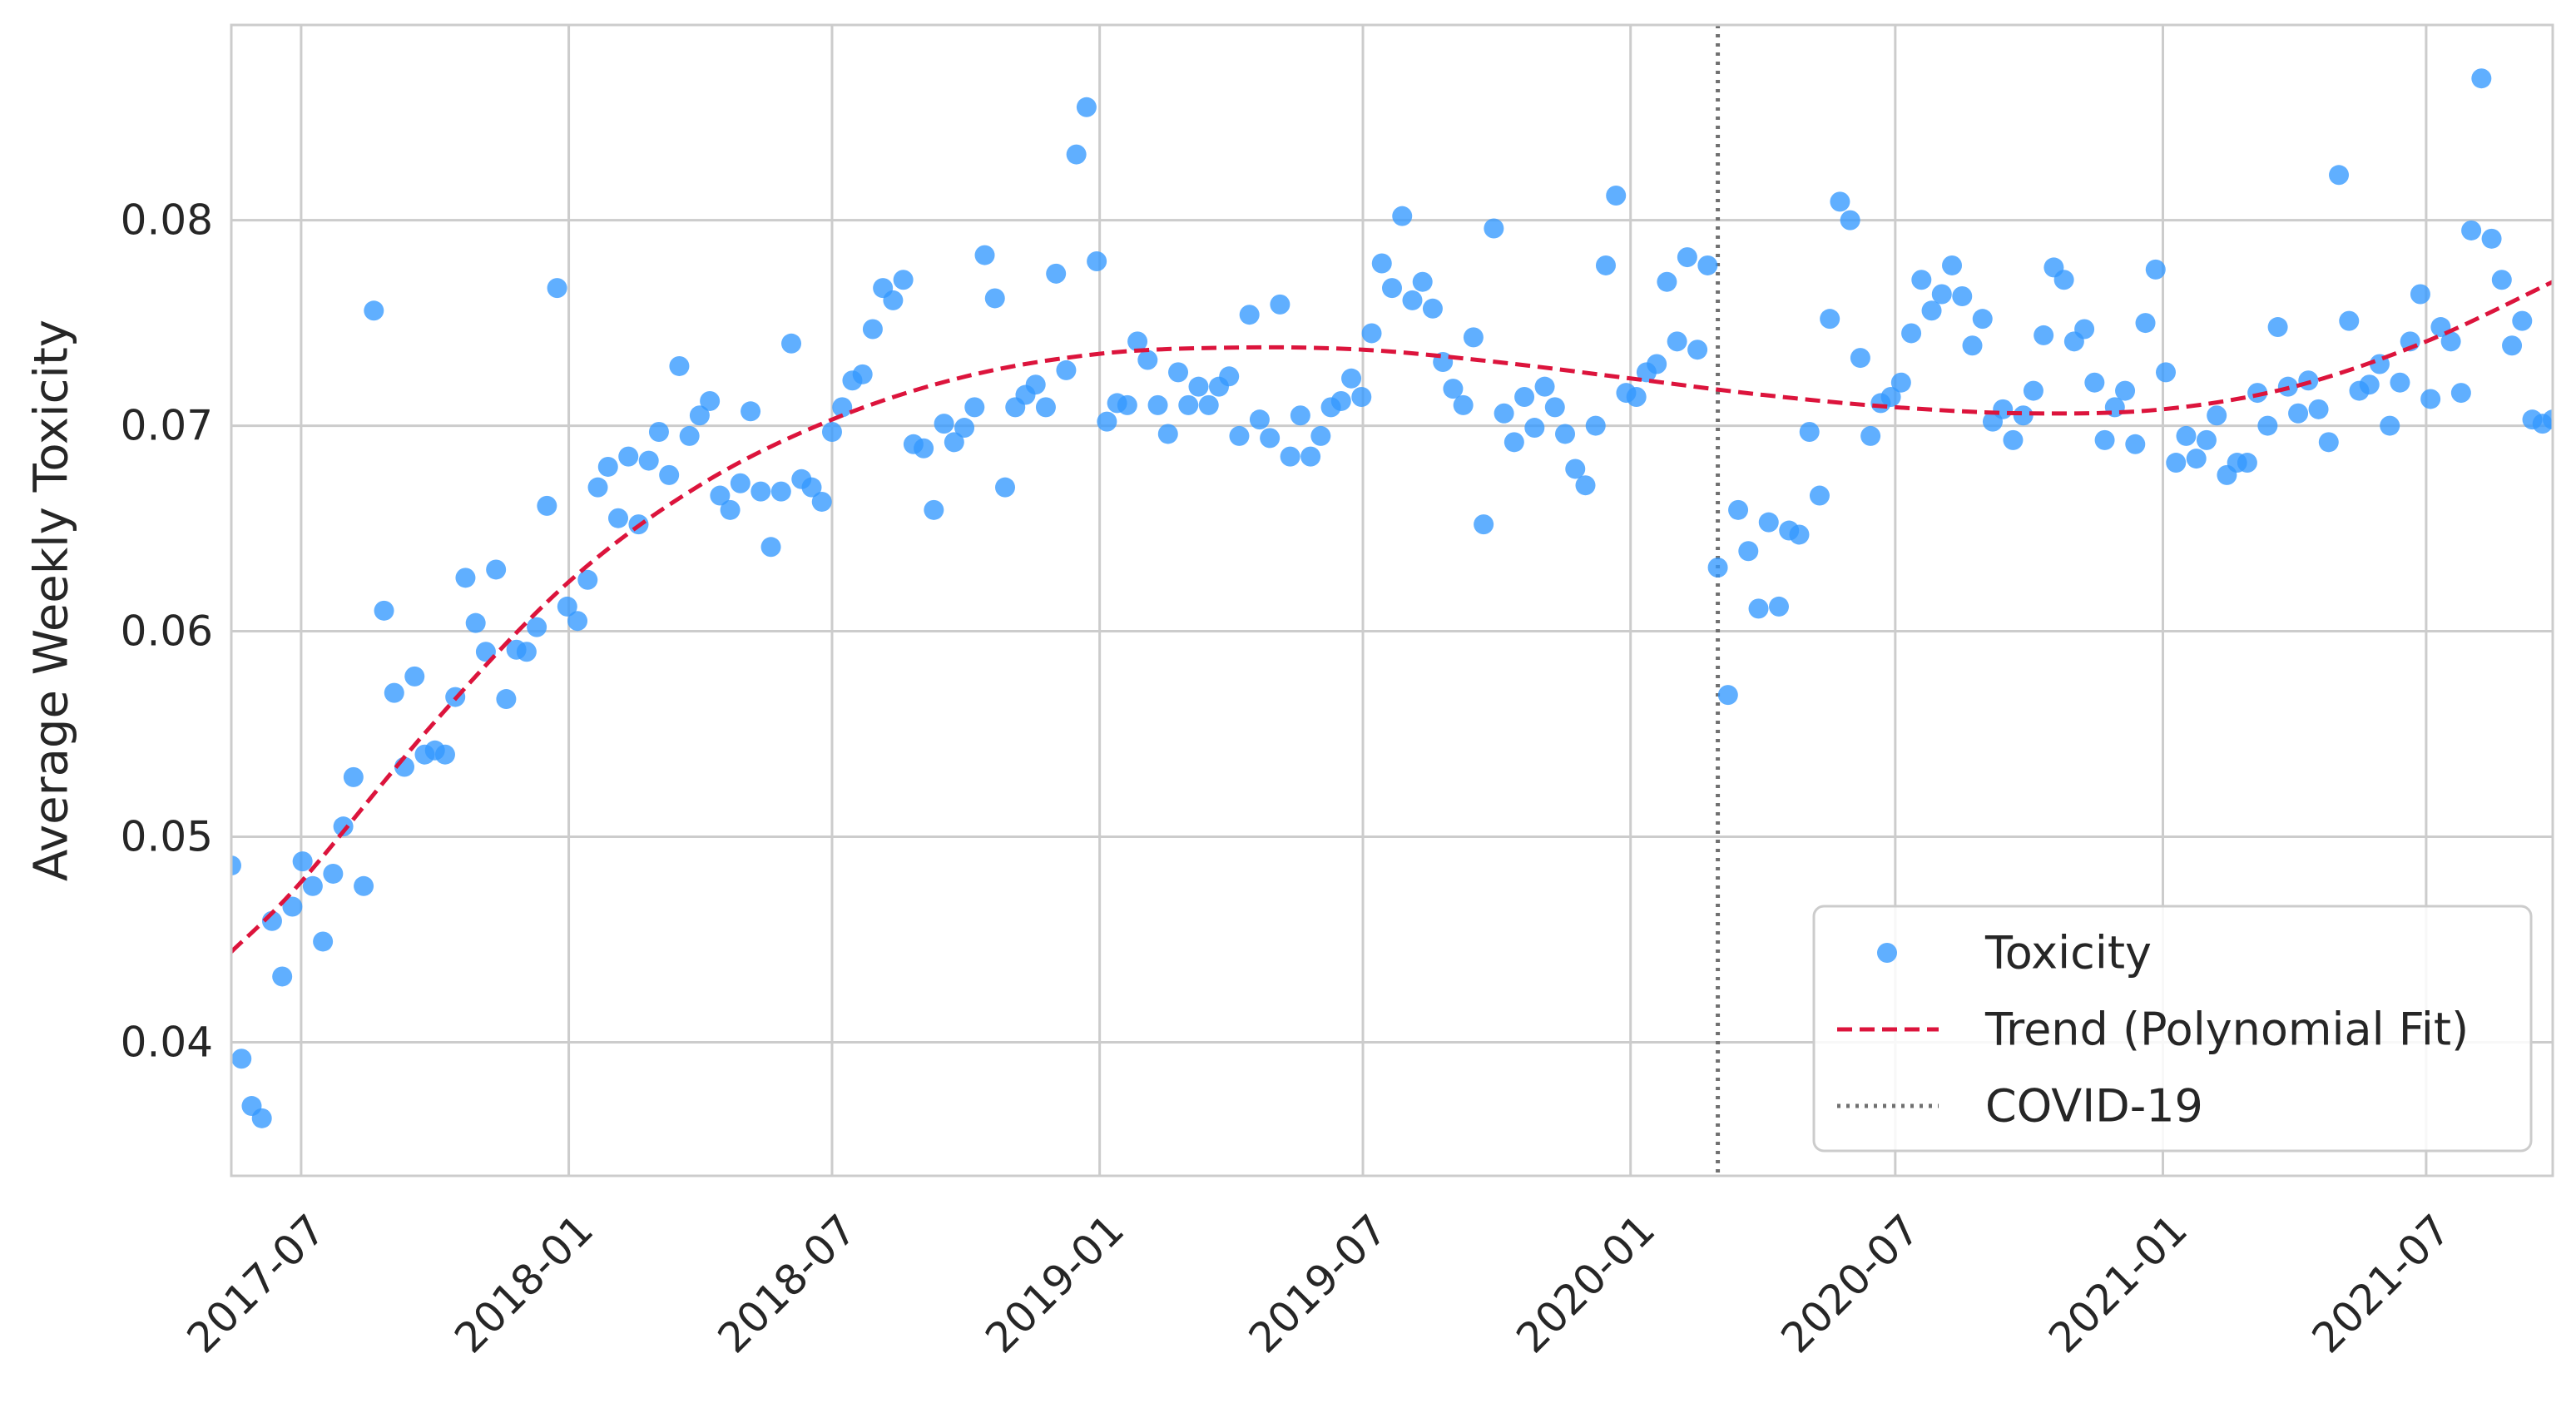 The image size is (2576, 1413). I want to click on legend-label: COVID-19, so click(2094, 1106).